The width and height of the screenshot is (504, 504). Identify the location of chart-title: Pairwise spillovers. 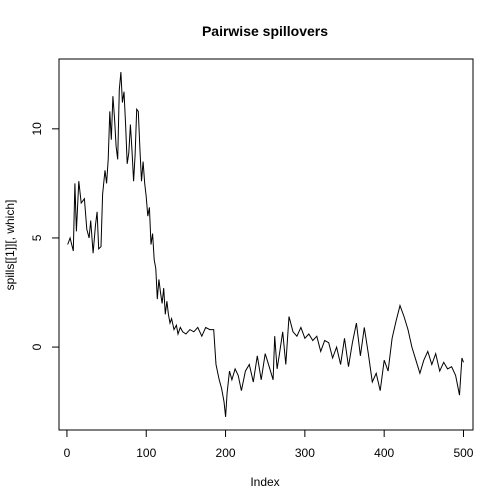
(265, 31).